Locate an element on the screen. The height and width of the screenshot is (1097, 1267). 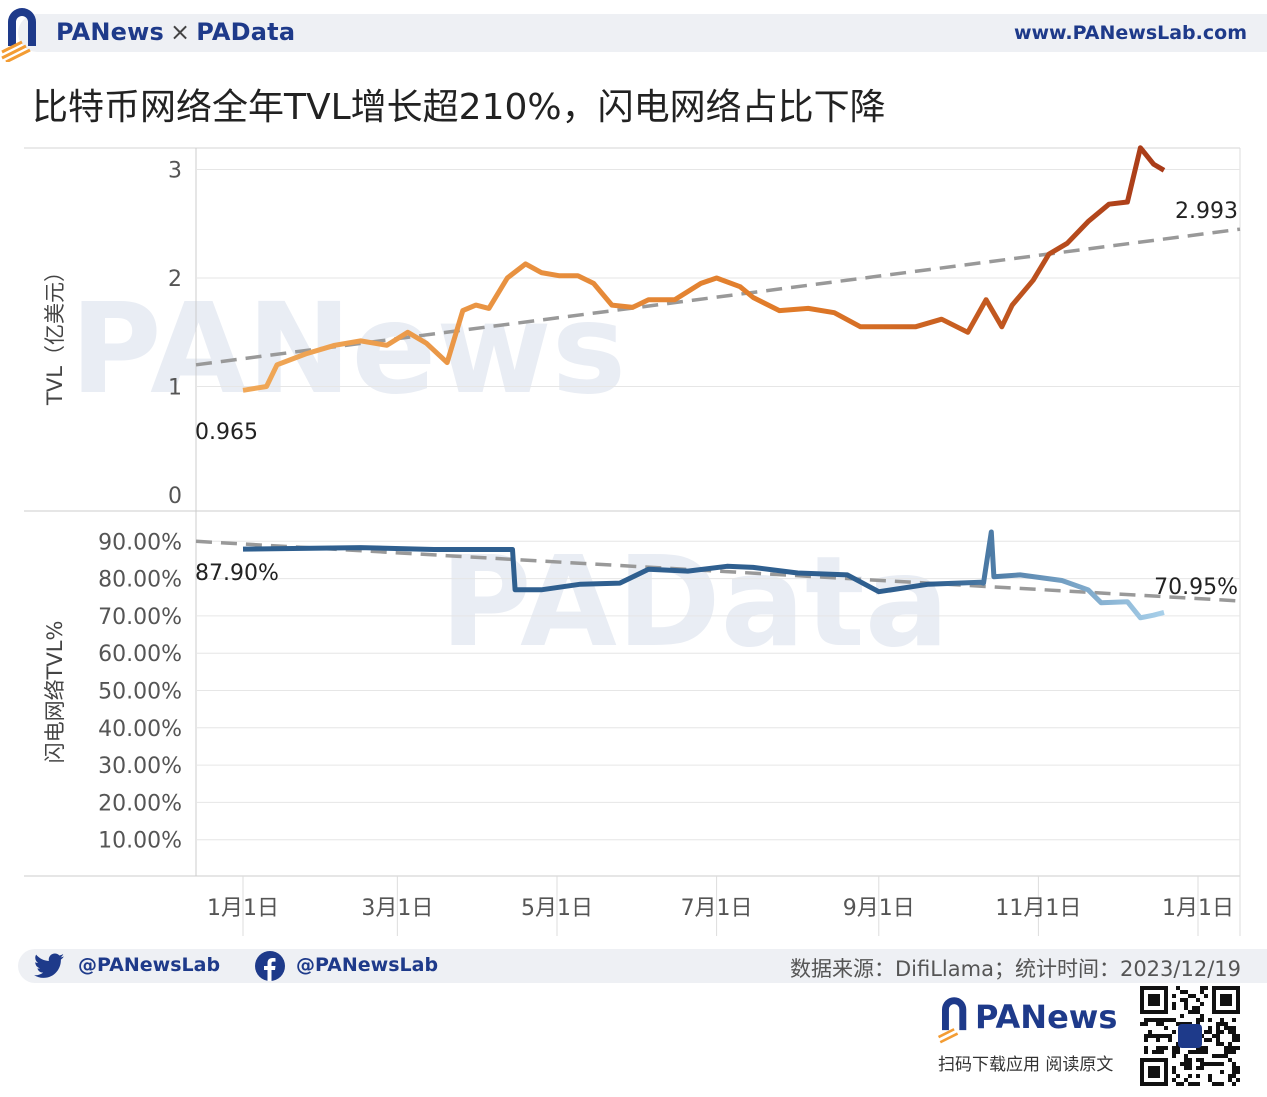
twitter-icon is located at coordinates (49, 966).